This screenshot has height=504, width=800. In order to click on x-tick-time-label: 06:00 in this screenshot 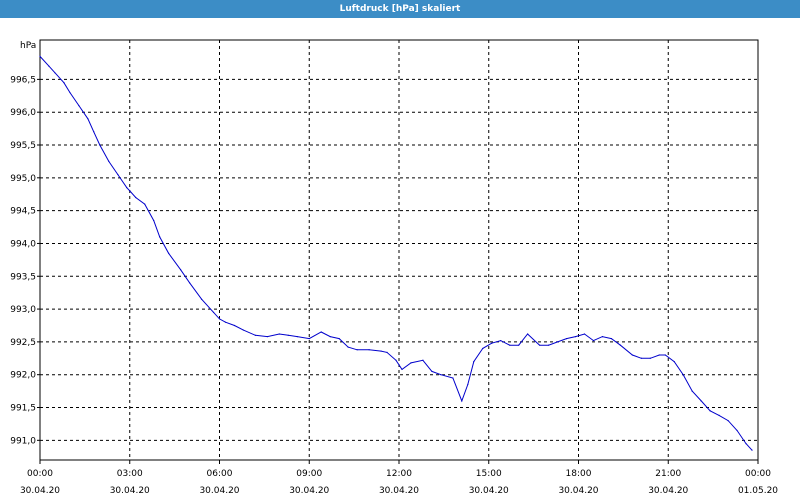, I will do `click(220, 474)`.